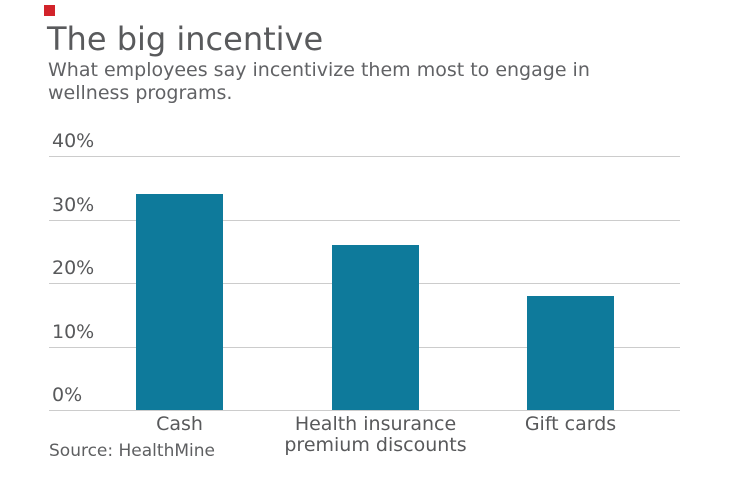 The width and height of the screenshot is (740, 482). Describe the element at coordinates (73, 268) in the screenshot. I see `y-tick-label: 20%` at that location.